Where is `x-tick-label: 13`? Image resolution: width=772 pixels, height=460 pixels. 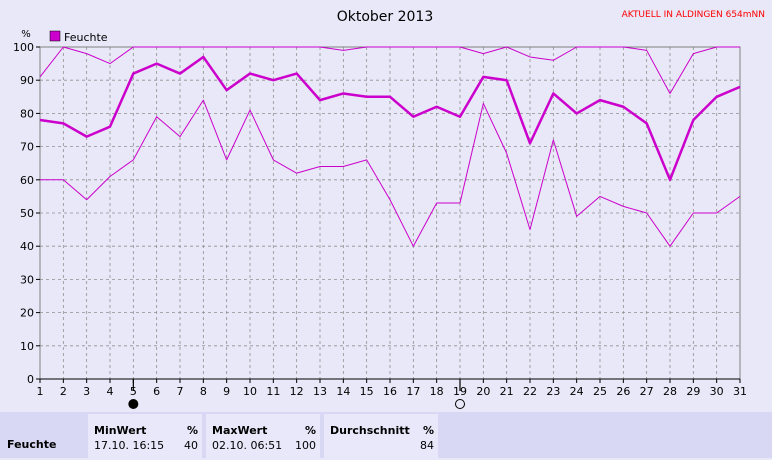 x-tick-label: 13 is located at coordinates (320, 391).